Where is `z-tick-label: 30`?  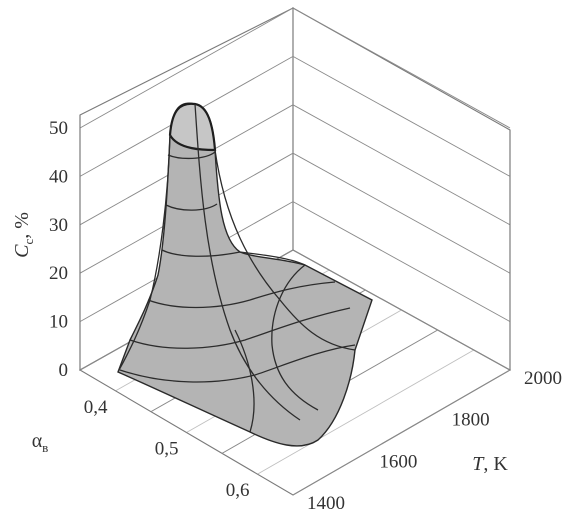
z-tick-label: 30 is located at coordinates (58, 225).